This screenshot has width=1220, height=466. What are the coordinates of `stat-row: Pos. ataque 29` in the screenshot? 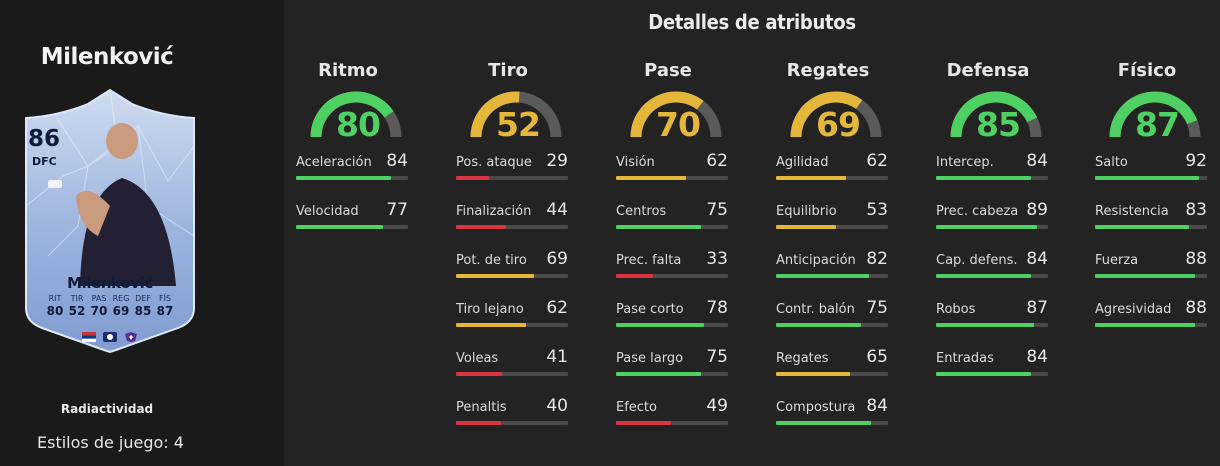 It's located at (512, 177).